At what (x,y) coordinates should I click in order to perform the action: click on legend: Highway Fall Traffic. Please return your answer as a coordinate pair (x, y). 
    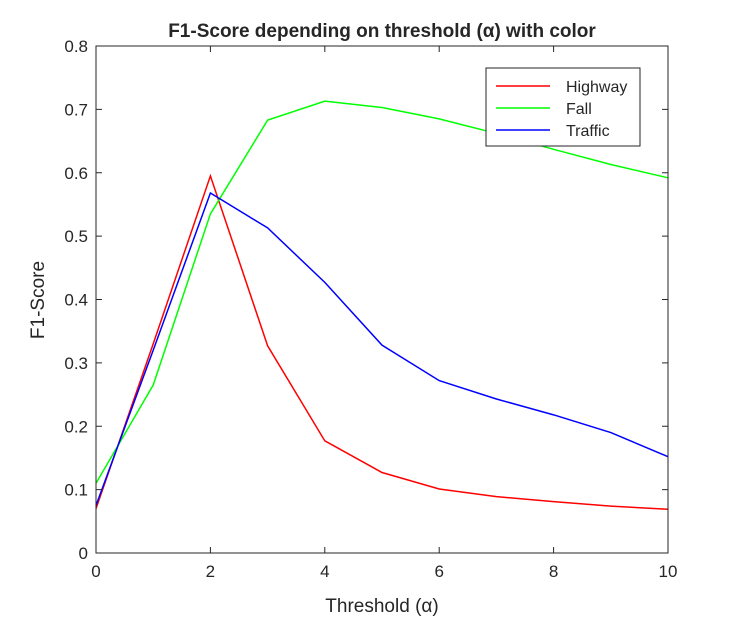
    Looking at the image, I should click on (563, 107).